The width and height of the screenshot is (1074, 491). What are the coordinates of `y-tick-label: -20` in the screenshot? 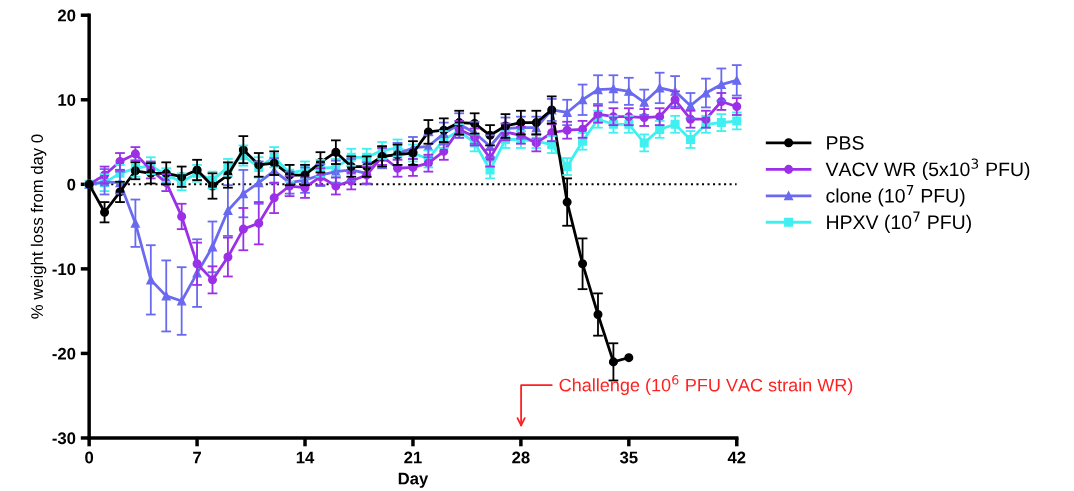 It's located at (64, 353).